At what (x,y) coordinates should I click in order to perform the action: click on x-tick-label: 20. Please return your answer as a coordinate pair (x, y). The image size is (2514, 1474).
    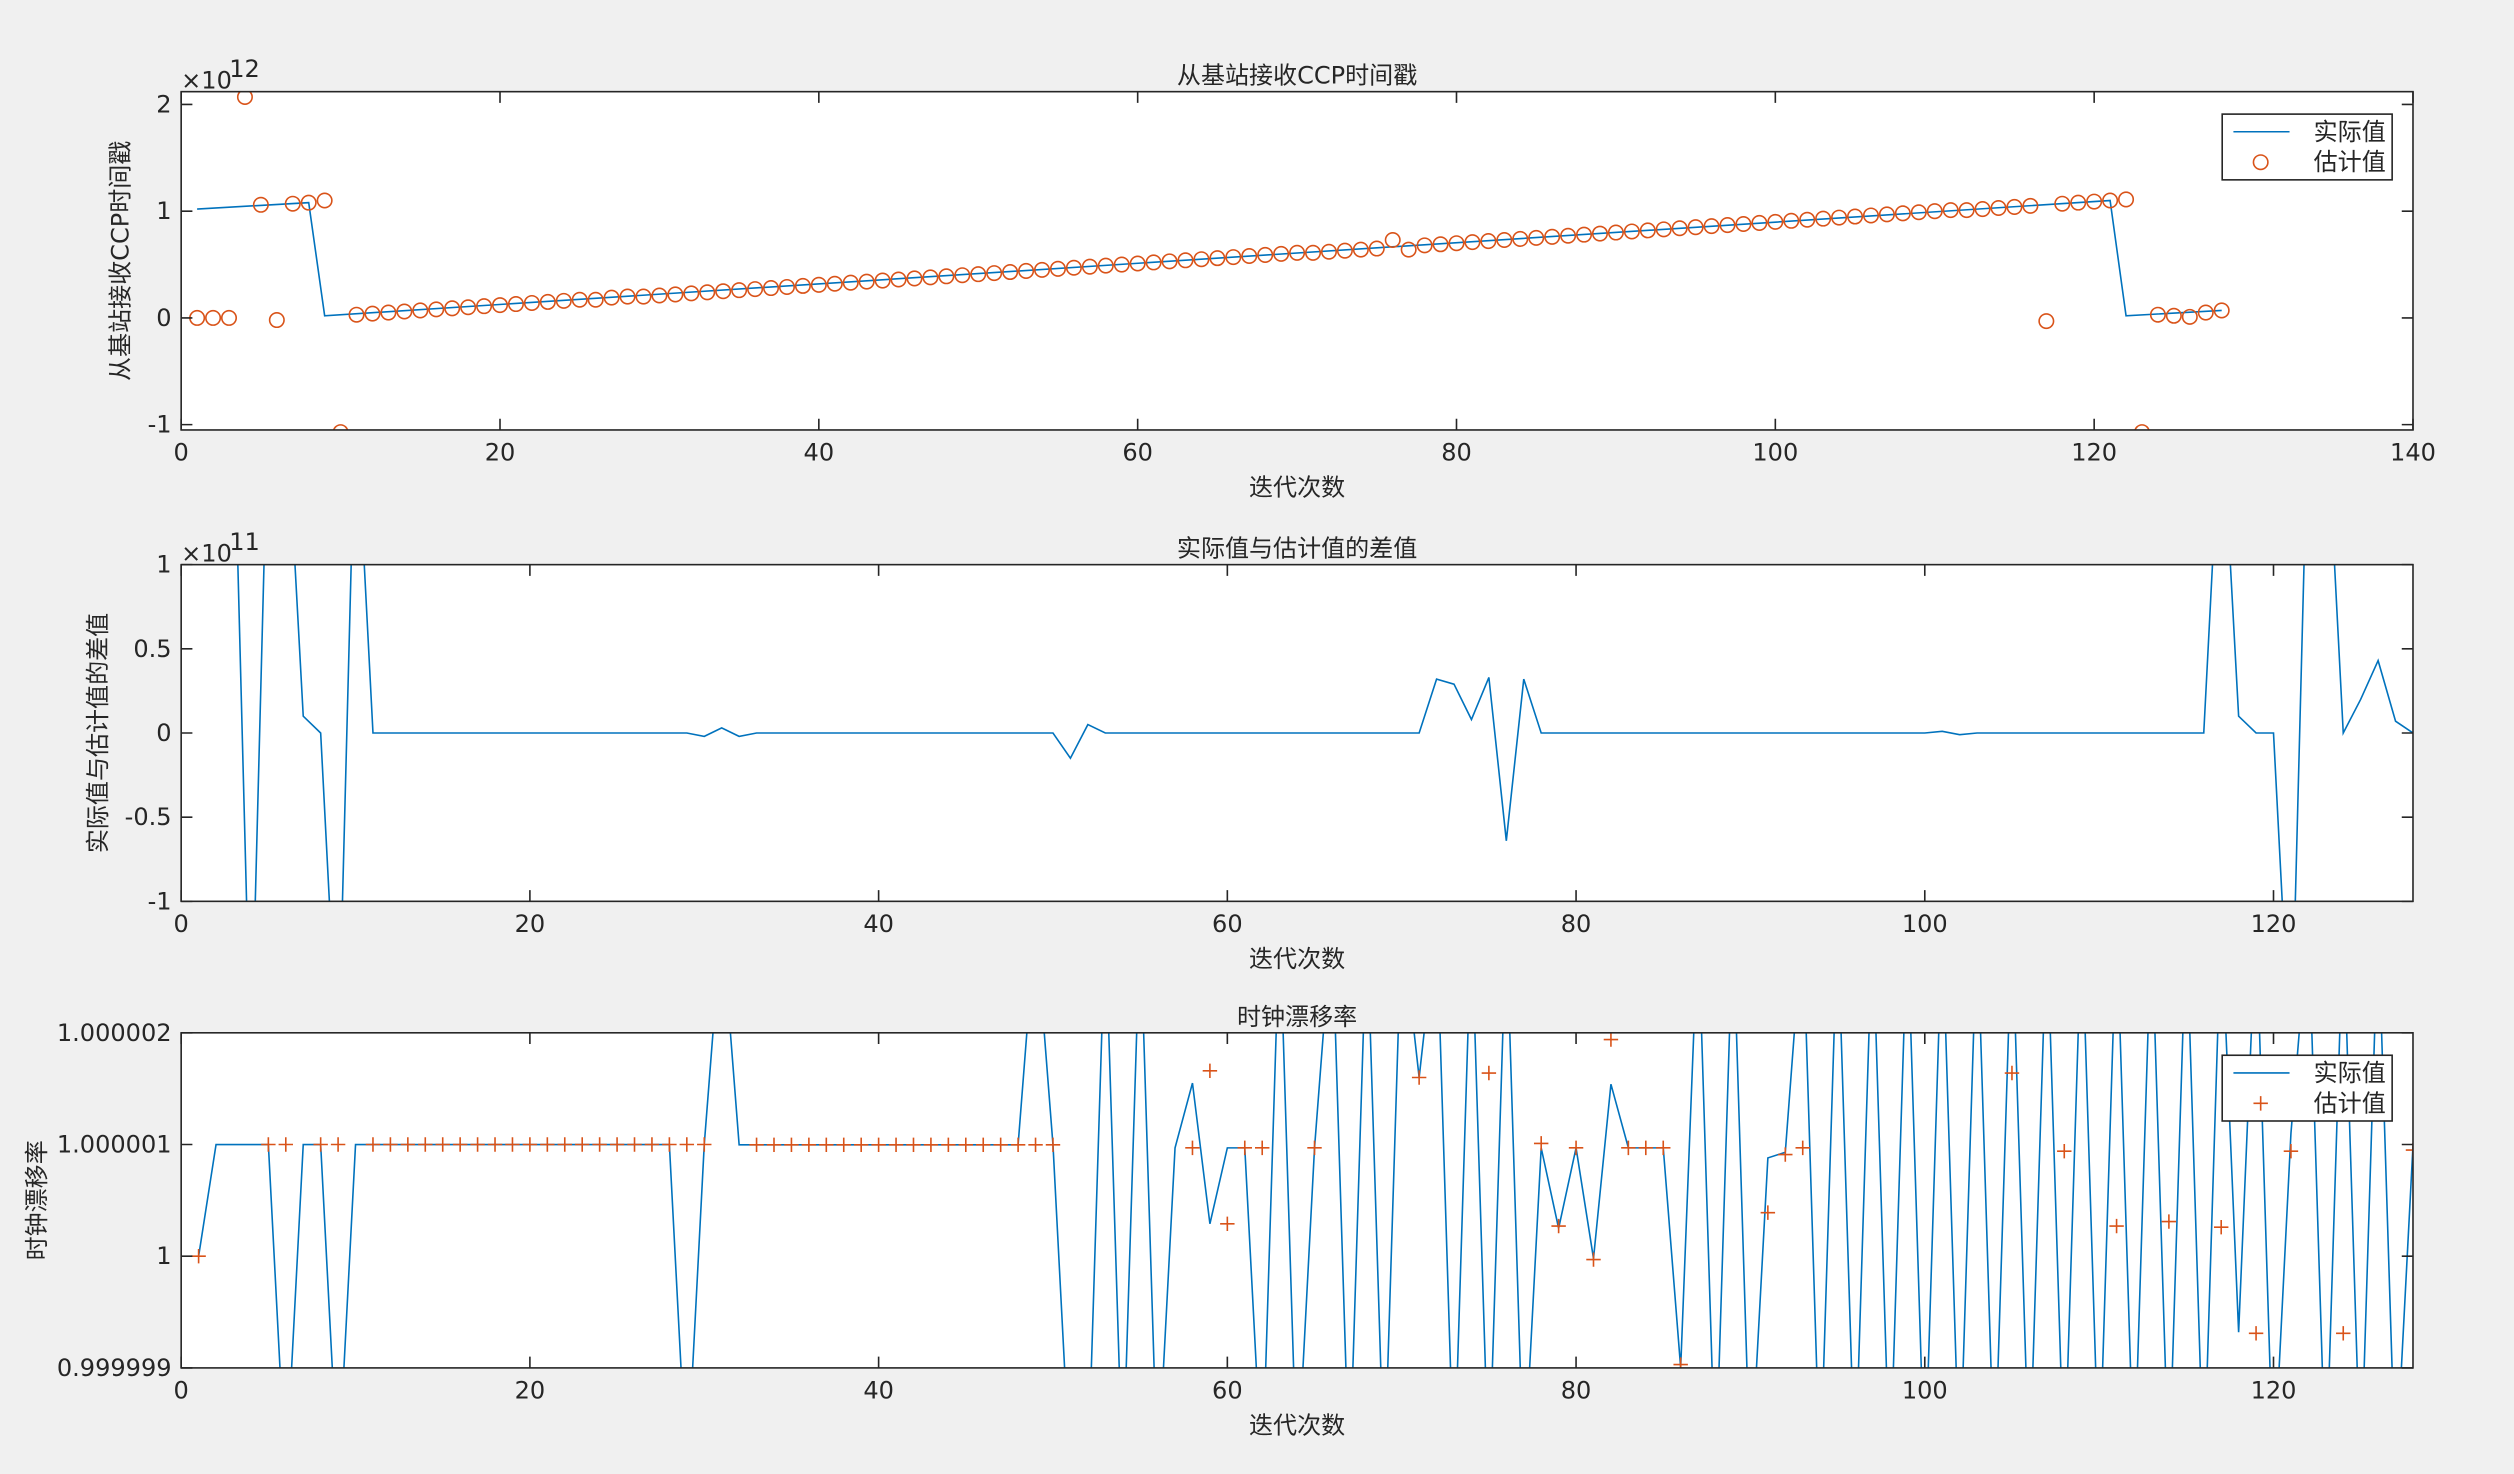
    Looking at the image, I should click on (530, 1390).